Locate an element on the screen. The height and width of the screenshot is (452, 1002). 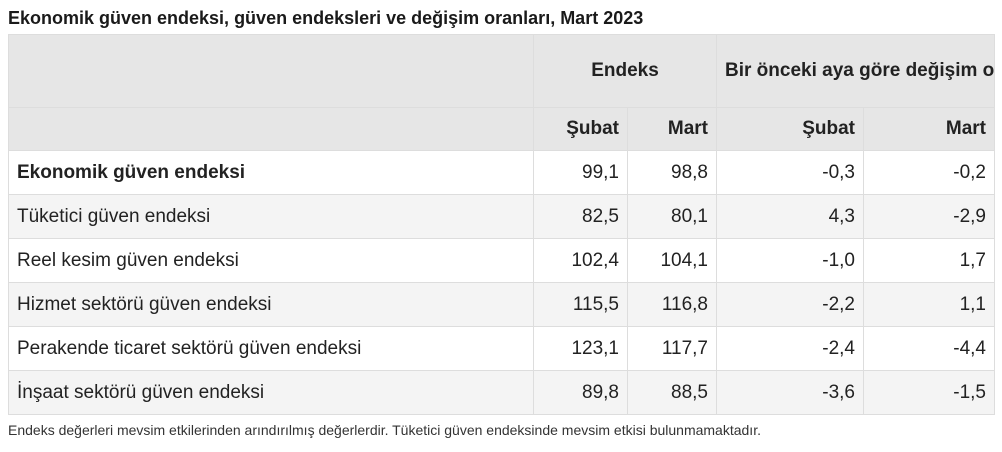
change-feb-value: -0,3 is located at coordinates (790, 172).